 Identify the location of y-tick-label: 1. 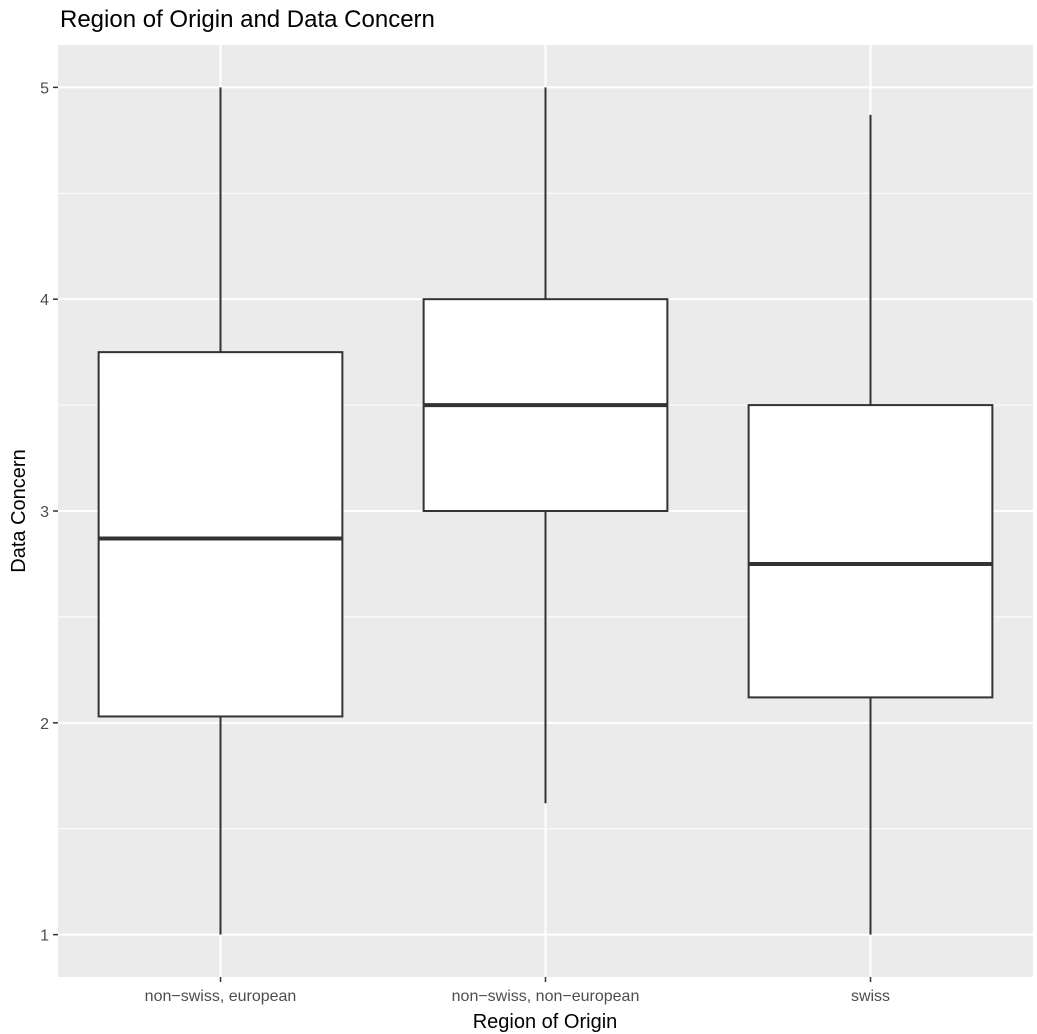
(44, 936).